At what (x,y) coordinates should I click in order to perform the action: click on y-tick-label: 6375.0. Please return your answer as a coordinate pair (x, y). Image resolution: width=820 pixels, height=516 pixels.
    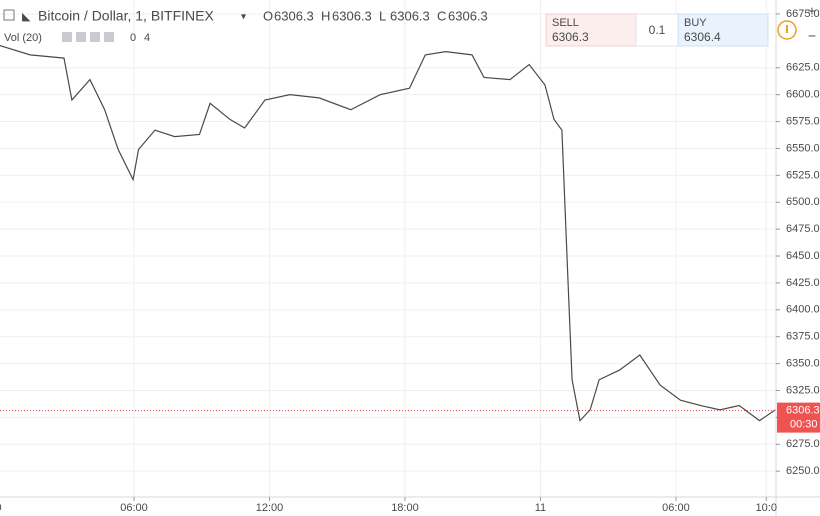
    Looking at the image, I should click on (803, 337).